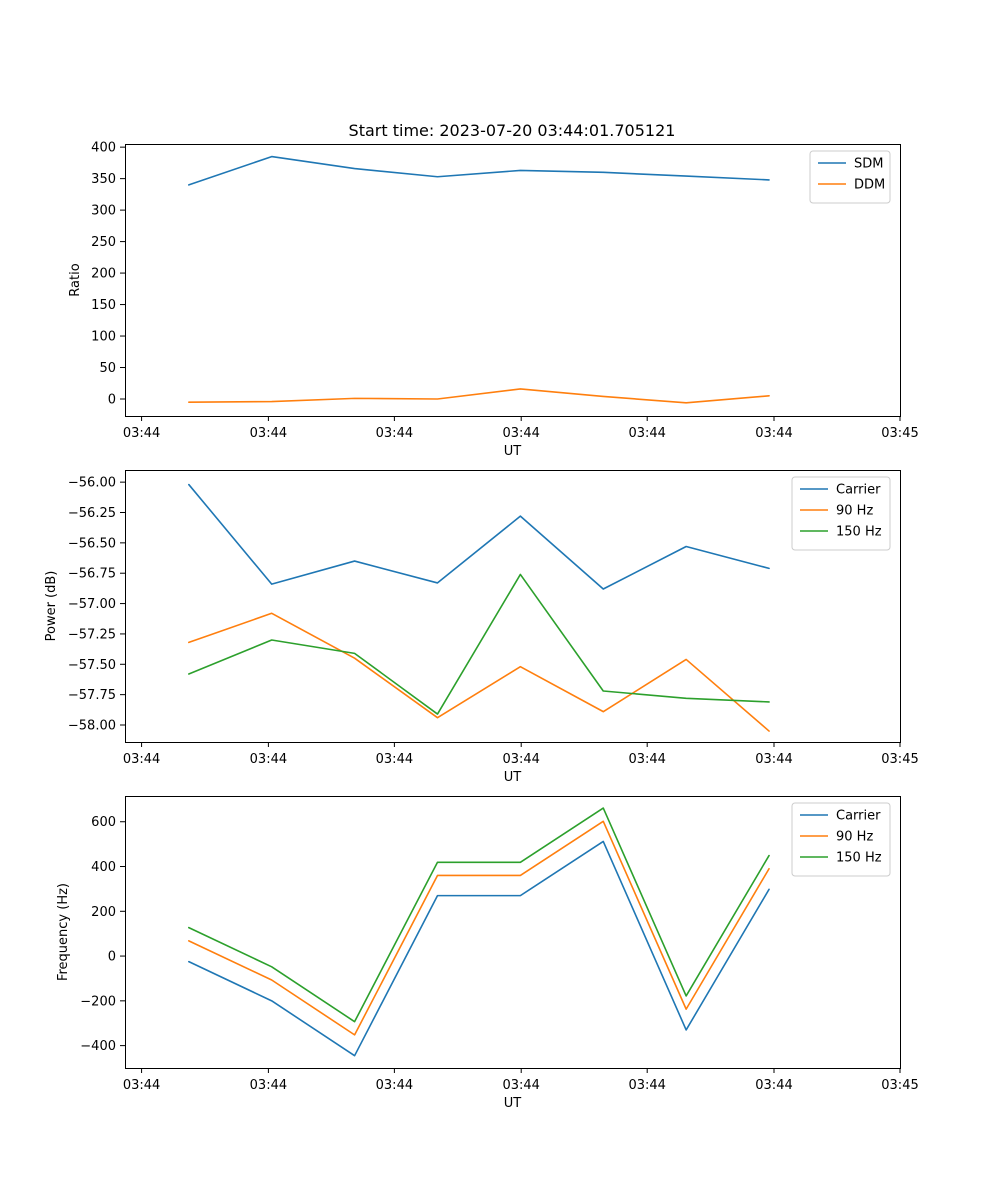  I want to click on y-tick-label: −56.50, so click(92, 543).